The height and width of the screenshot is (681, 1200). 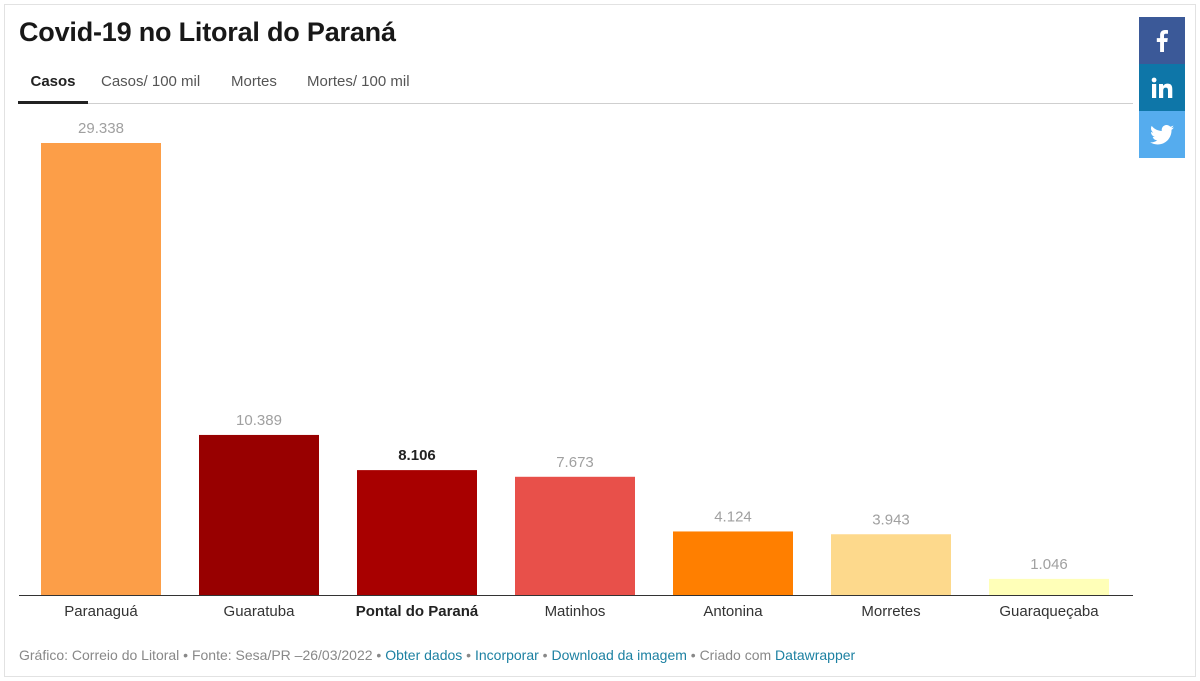 What do you see at coordinates (101, 611) in the screenshot?
I see `category-label: Paranaguá` at bounding box center [101, 611].